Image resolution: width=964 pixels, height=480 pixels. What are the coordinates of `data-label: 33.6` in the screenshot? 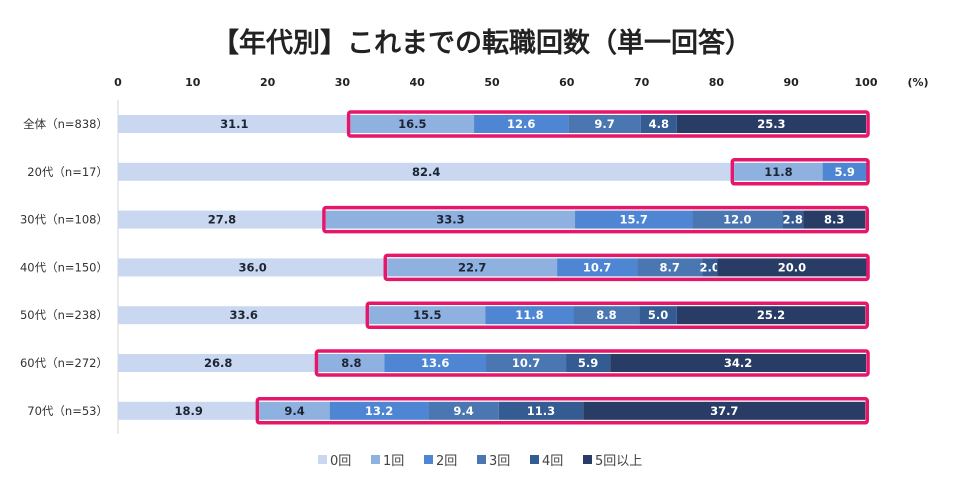 It's located at (243, 315).